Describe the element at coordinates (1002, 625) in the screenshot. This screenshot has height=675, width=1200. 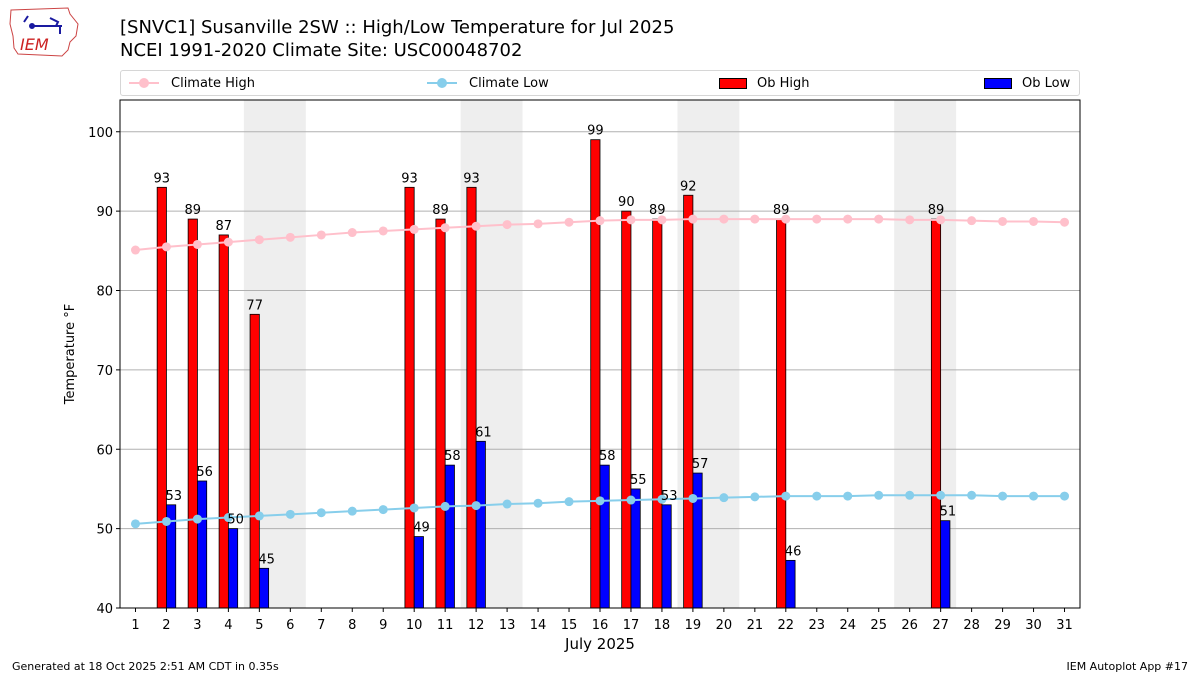
I see `x-tick-label: 29` at that location.